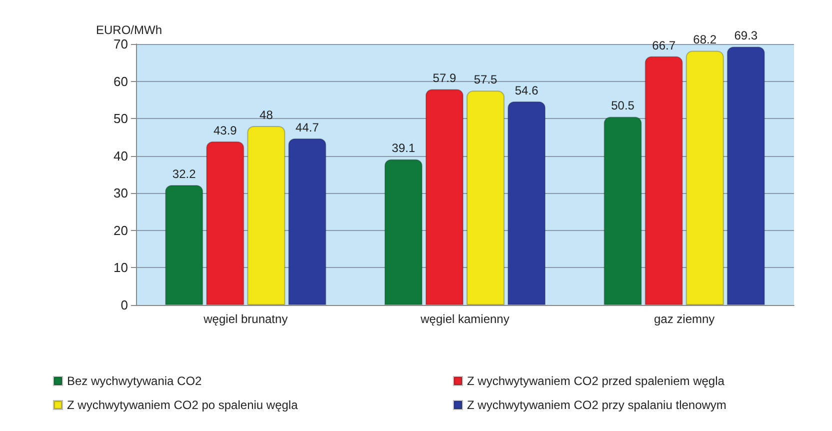  Describe the element at coordinates (121, 230) in the screenshot. I see `y-tick-label: 20` at that location.